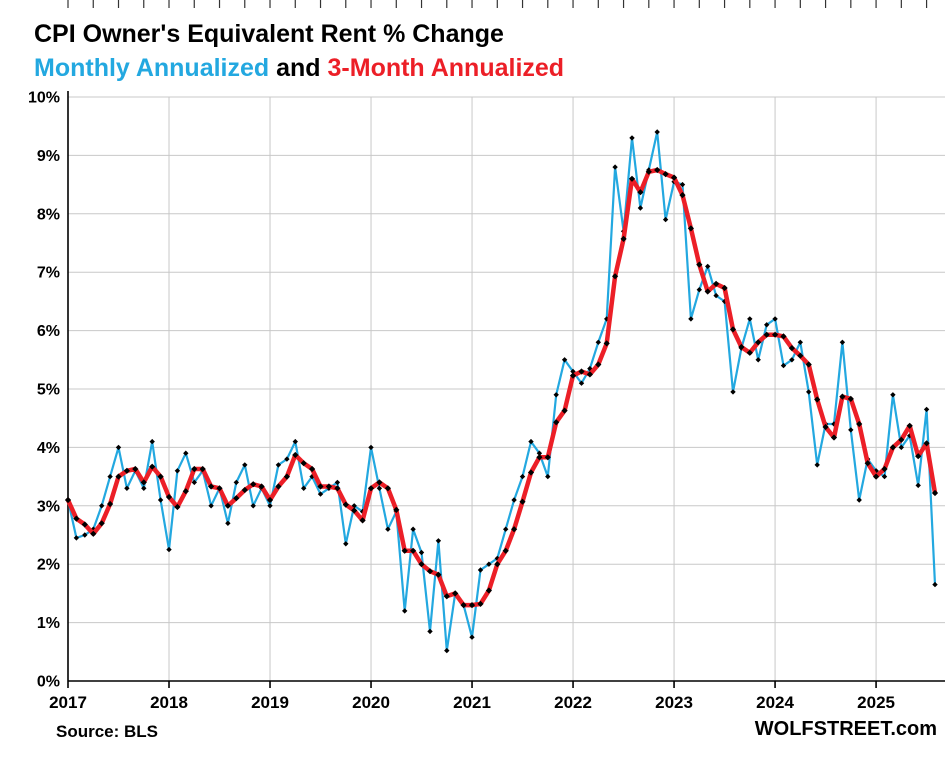 The height and width of the screenshot is (758, 951). I want to click on x-tick-label: 2022, so click(573, 702).